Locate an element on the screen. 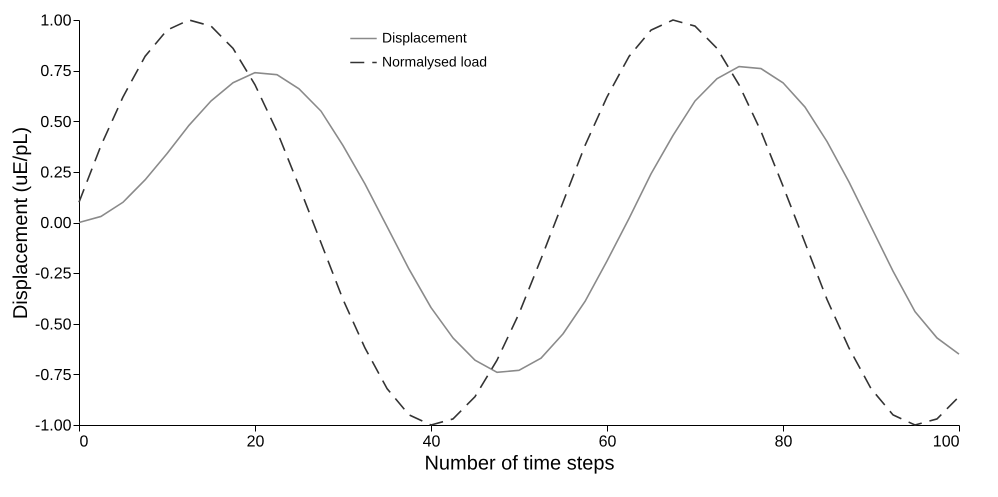 This screenshot has height=497, width=998. x-tick-label: 40 is located at coordinates (431, 442).